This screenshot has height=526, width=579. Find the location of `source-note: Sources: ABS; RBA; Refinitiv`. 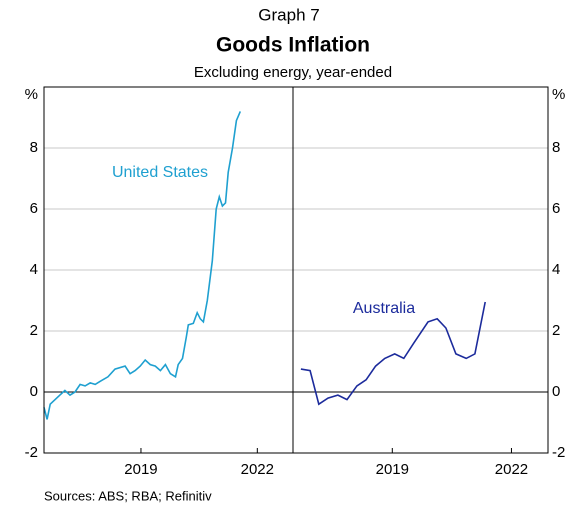

source-note: Sources: ABS; RBA; Refinitiv is located at coordinates (128, 495).